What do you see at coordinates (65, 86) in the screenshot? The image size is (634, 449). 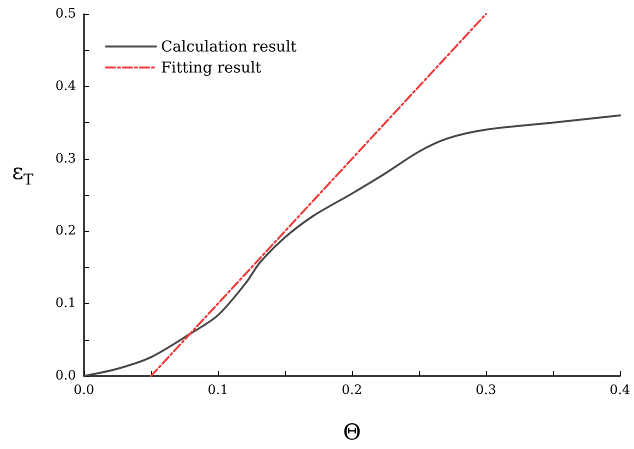 I see `y-tick-label: 0.4` at bounding box center [65, 86].